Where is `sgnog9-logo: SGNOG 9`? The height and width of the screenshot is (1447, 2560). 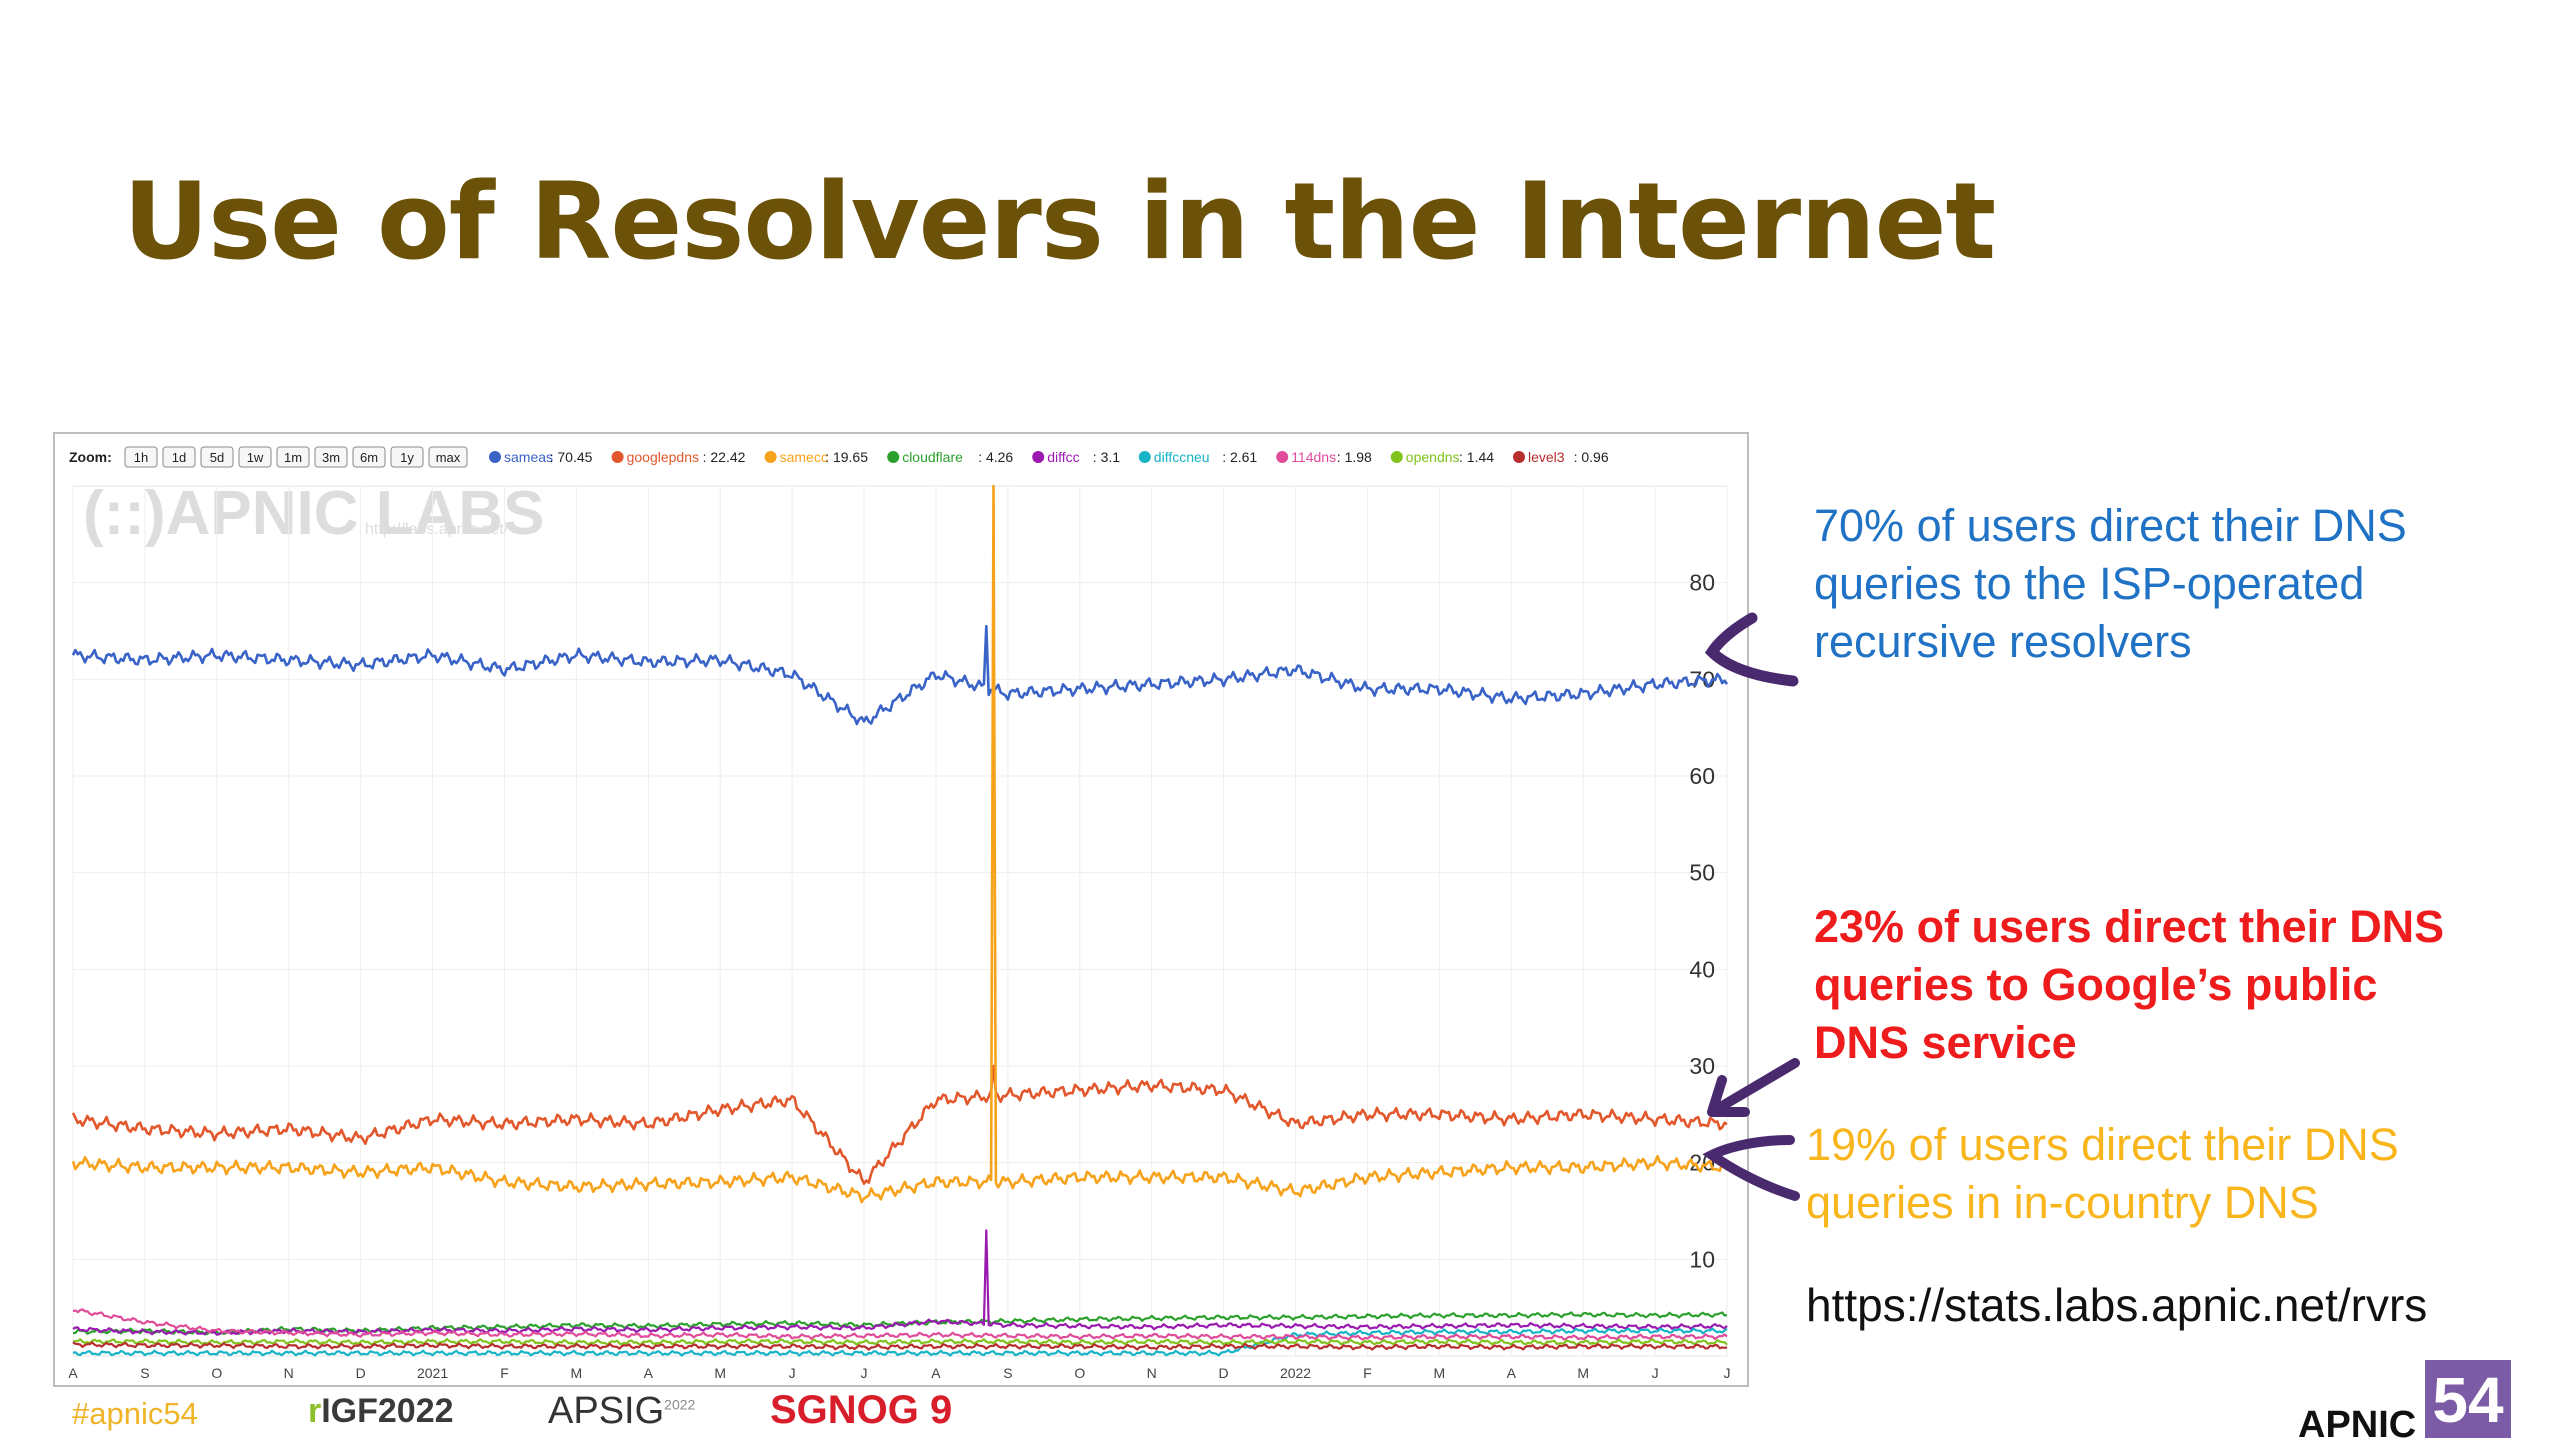 sgnog9-logo: SGNOG 9 is located at coordinates (861, 1410).